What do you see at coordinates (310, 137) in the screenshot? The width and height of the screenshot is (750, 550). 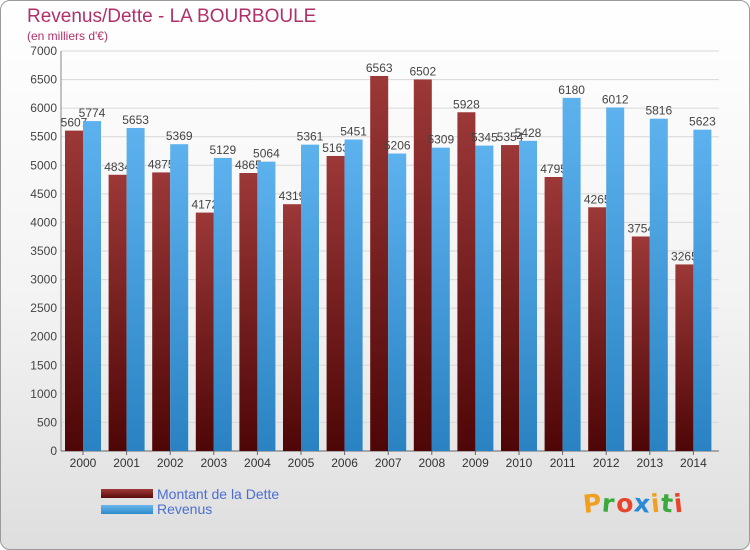 I see `data-label-revenue: 5361` at bounding box center [310, 137].